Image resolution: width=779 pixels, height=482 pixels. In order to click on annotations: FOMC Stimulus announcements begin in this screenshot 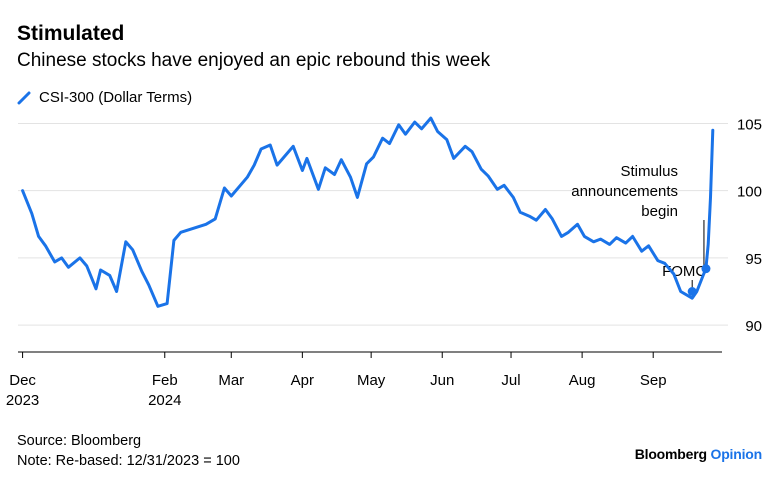, I will do `click(638, 227)`.